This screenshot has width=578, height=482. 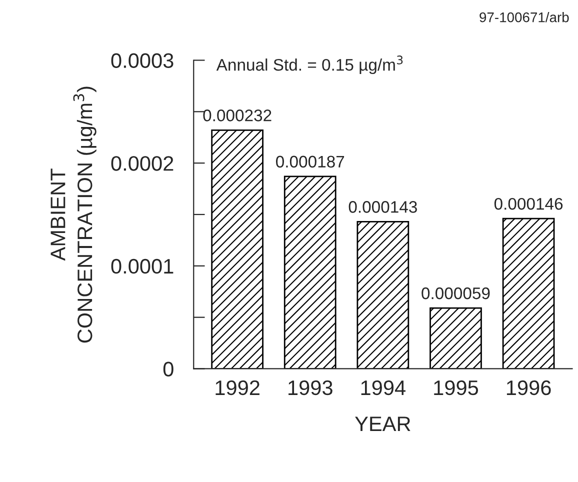 I want to click on data-label: 0.000232, so click(x=237, y=116).